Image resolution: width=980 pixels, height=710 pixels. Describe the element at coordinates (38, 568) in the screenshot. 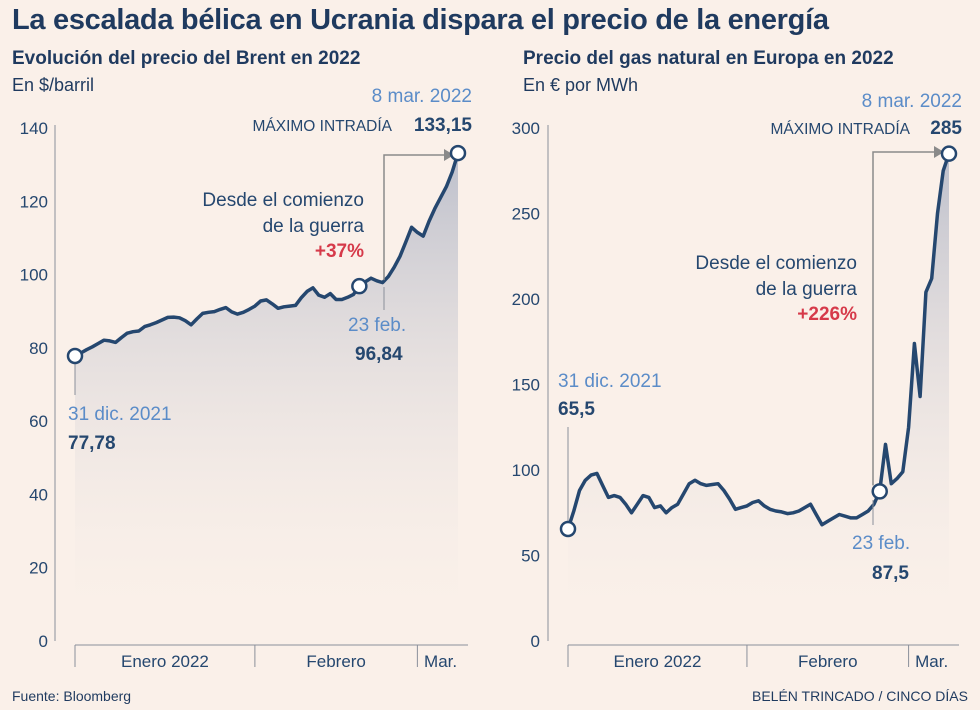

I see `brent-y-tick-label: 20` at that location.